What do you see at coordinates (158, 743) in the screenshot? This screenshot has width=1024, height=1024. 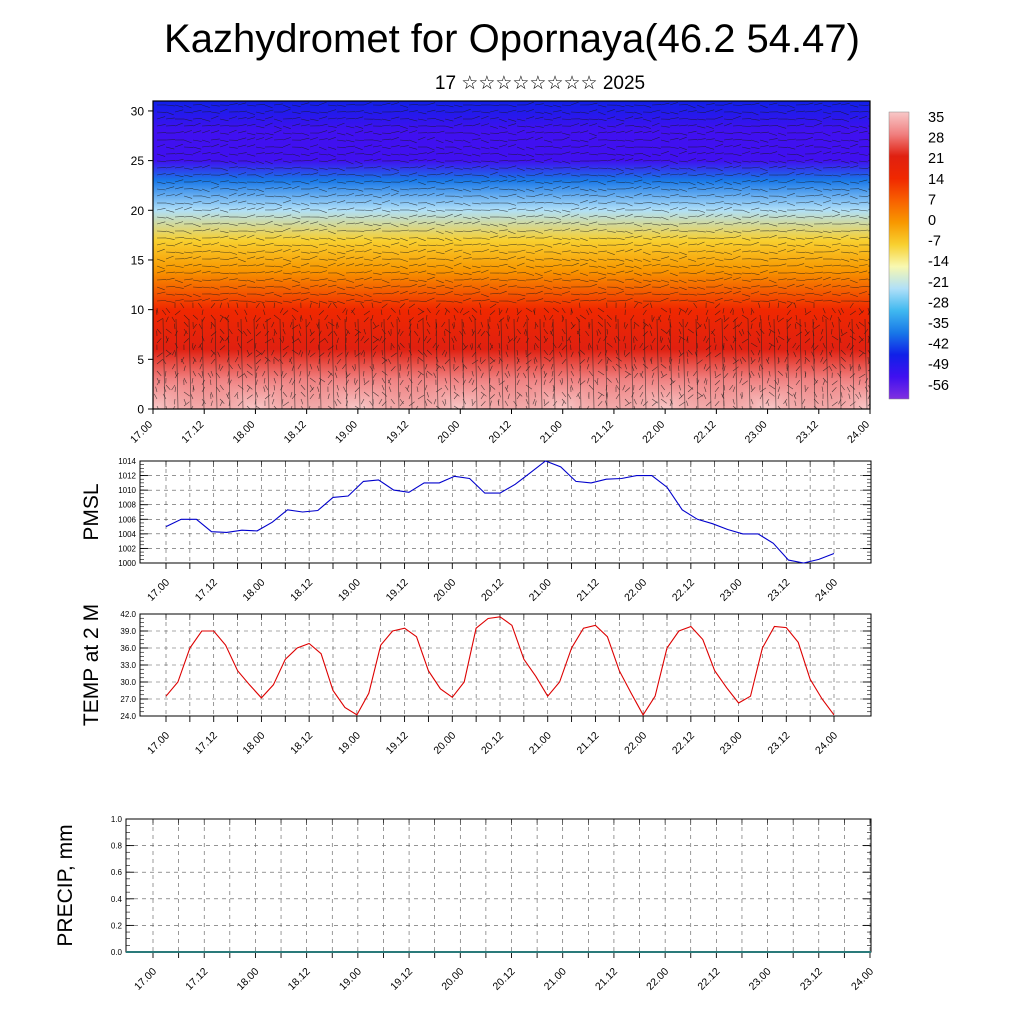 I see `x-tick-label: 17.00` at bounding box center [158, 743].